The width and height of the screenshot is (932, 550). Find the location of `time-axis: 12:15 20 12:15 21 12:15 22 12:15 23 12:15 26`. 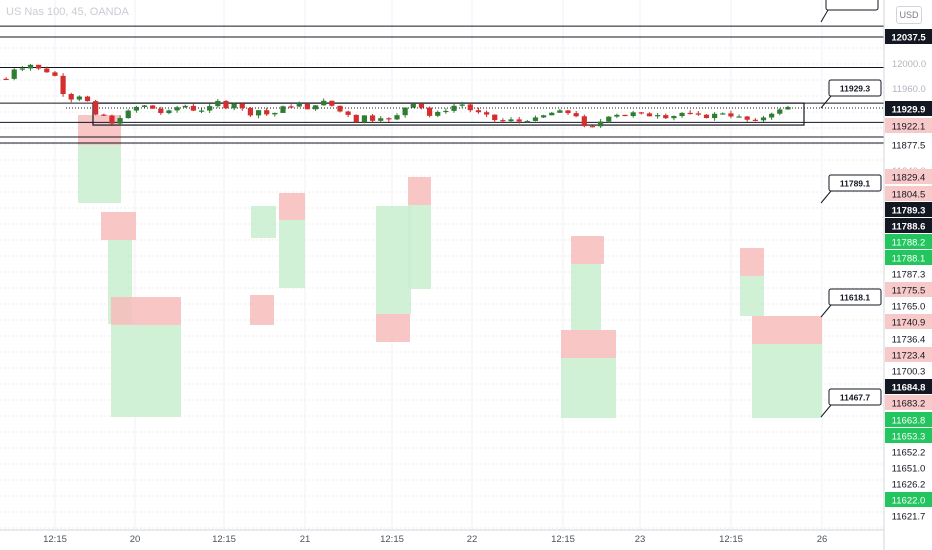

time-axis: 12:15 20 12:15 21 12:15 22 12:15 23 12:15 26 is located at coordinates (442, 537).